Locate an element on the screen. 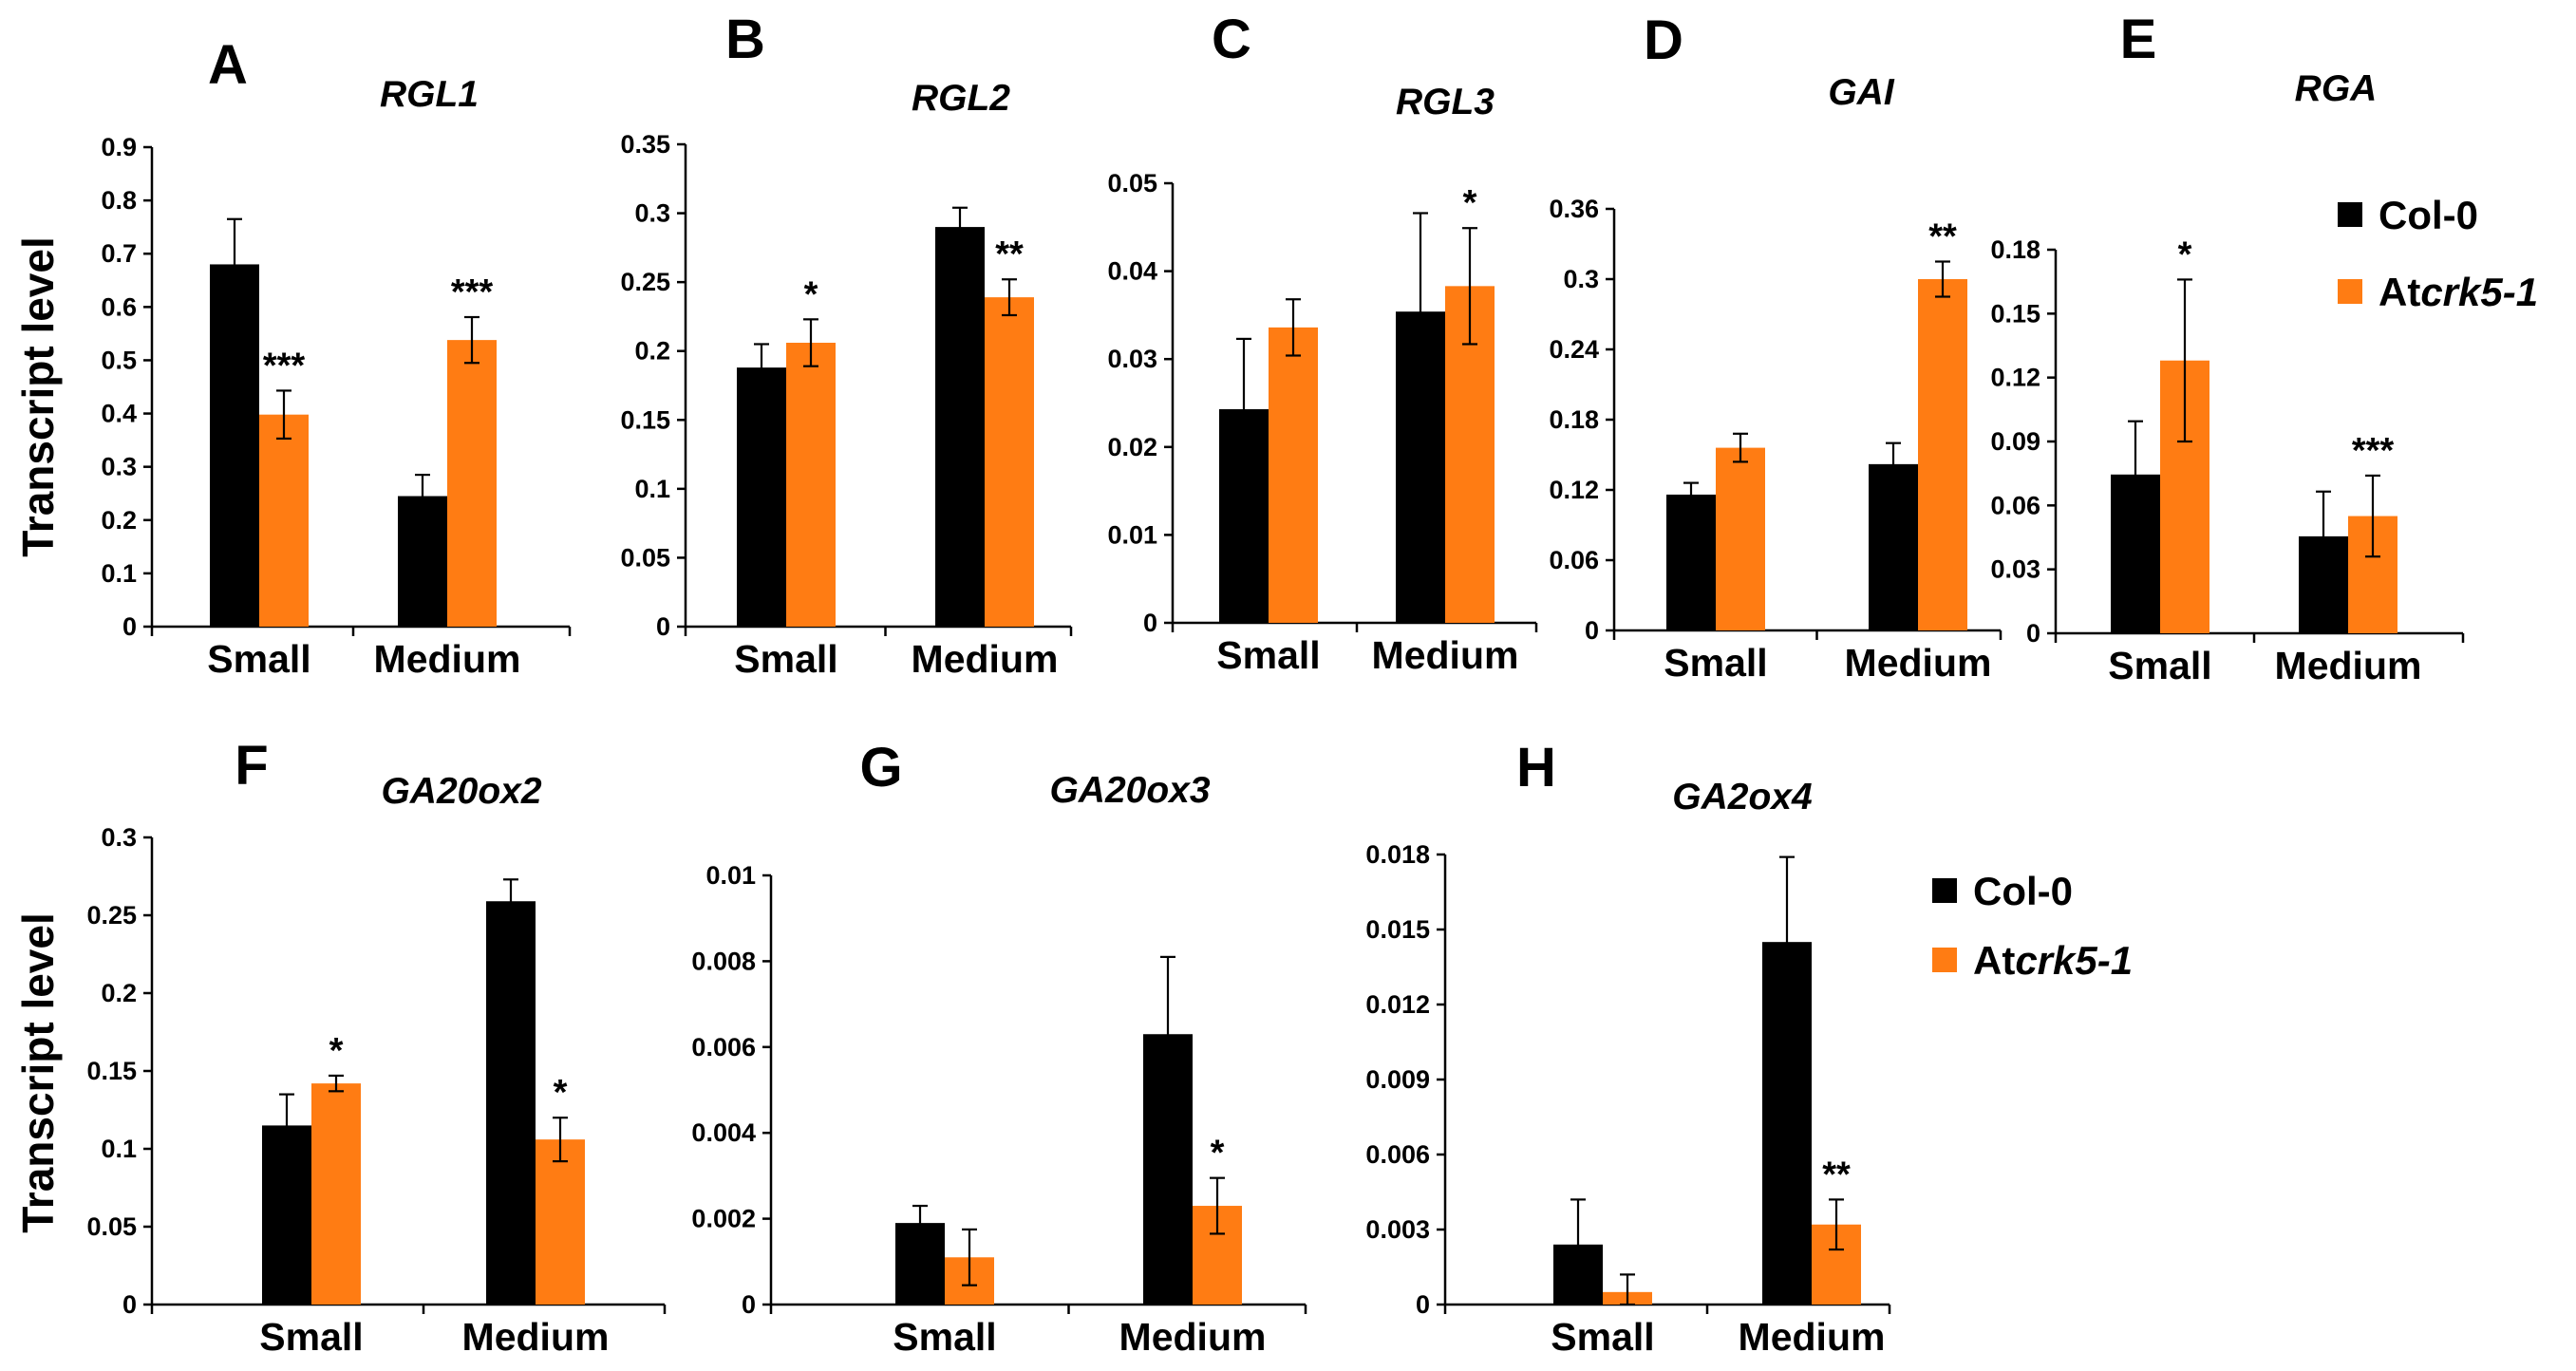  y-tick-label-a: 0.1 is located at coordinates (119, 573).